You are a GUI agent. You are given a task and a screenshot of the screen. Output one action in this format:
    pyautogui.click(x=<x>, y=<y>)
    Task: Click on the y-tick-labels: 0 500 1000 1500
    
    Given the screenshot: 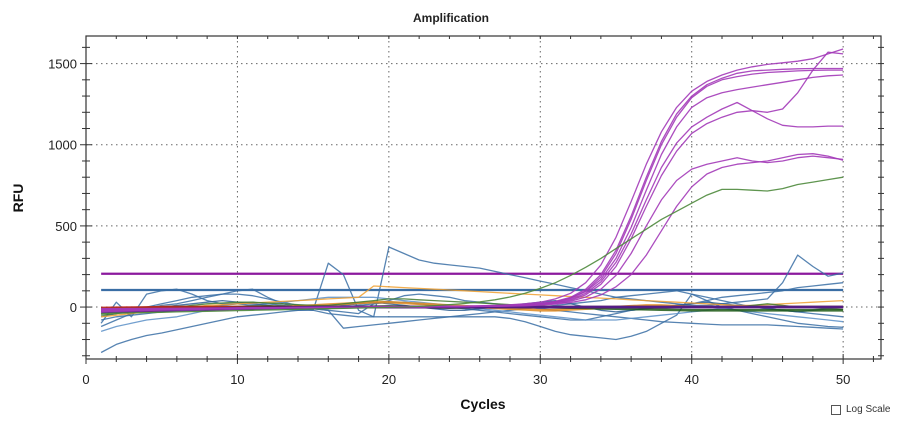 What is the action you would take?
    pyautogui.click(x=62, y=186)
    